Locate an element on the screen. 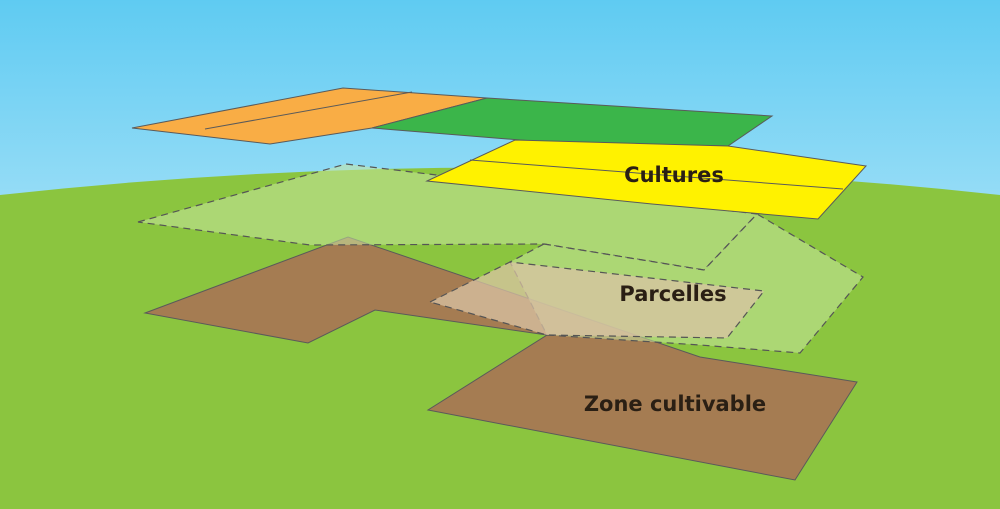 The width and height of the screenshot is (1000, 509). label-zone-cultivable: Zone cultivable is located at coordinates (675, 404).